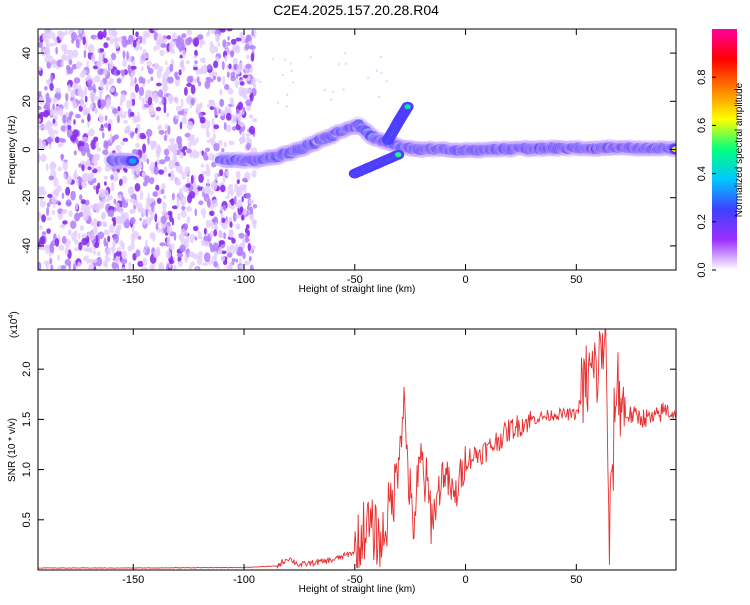 This screenshot has width=750, height=605. I want to click on colorbar-tick-label: 0.4, so click(702, 173).